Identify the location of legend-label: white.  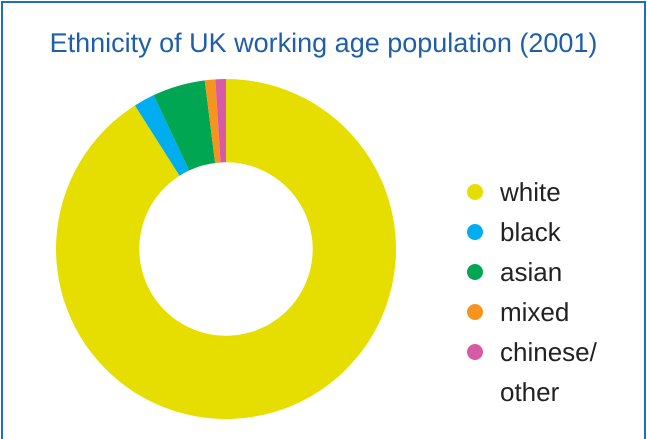
(530, 192).